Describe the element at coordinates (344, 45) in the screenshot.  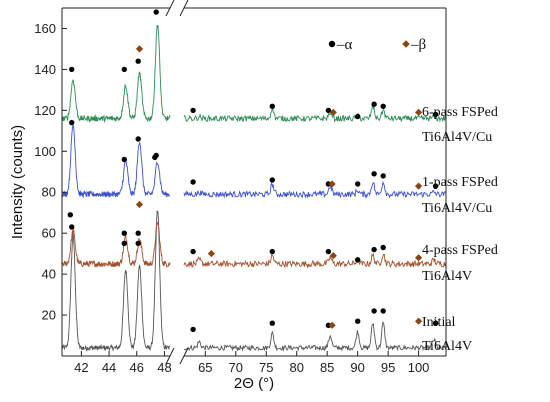
I see `legend-label-0: –α` at that location.